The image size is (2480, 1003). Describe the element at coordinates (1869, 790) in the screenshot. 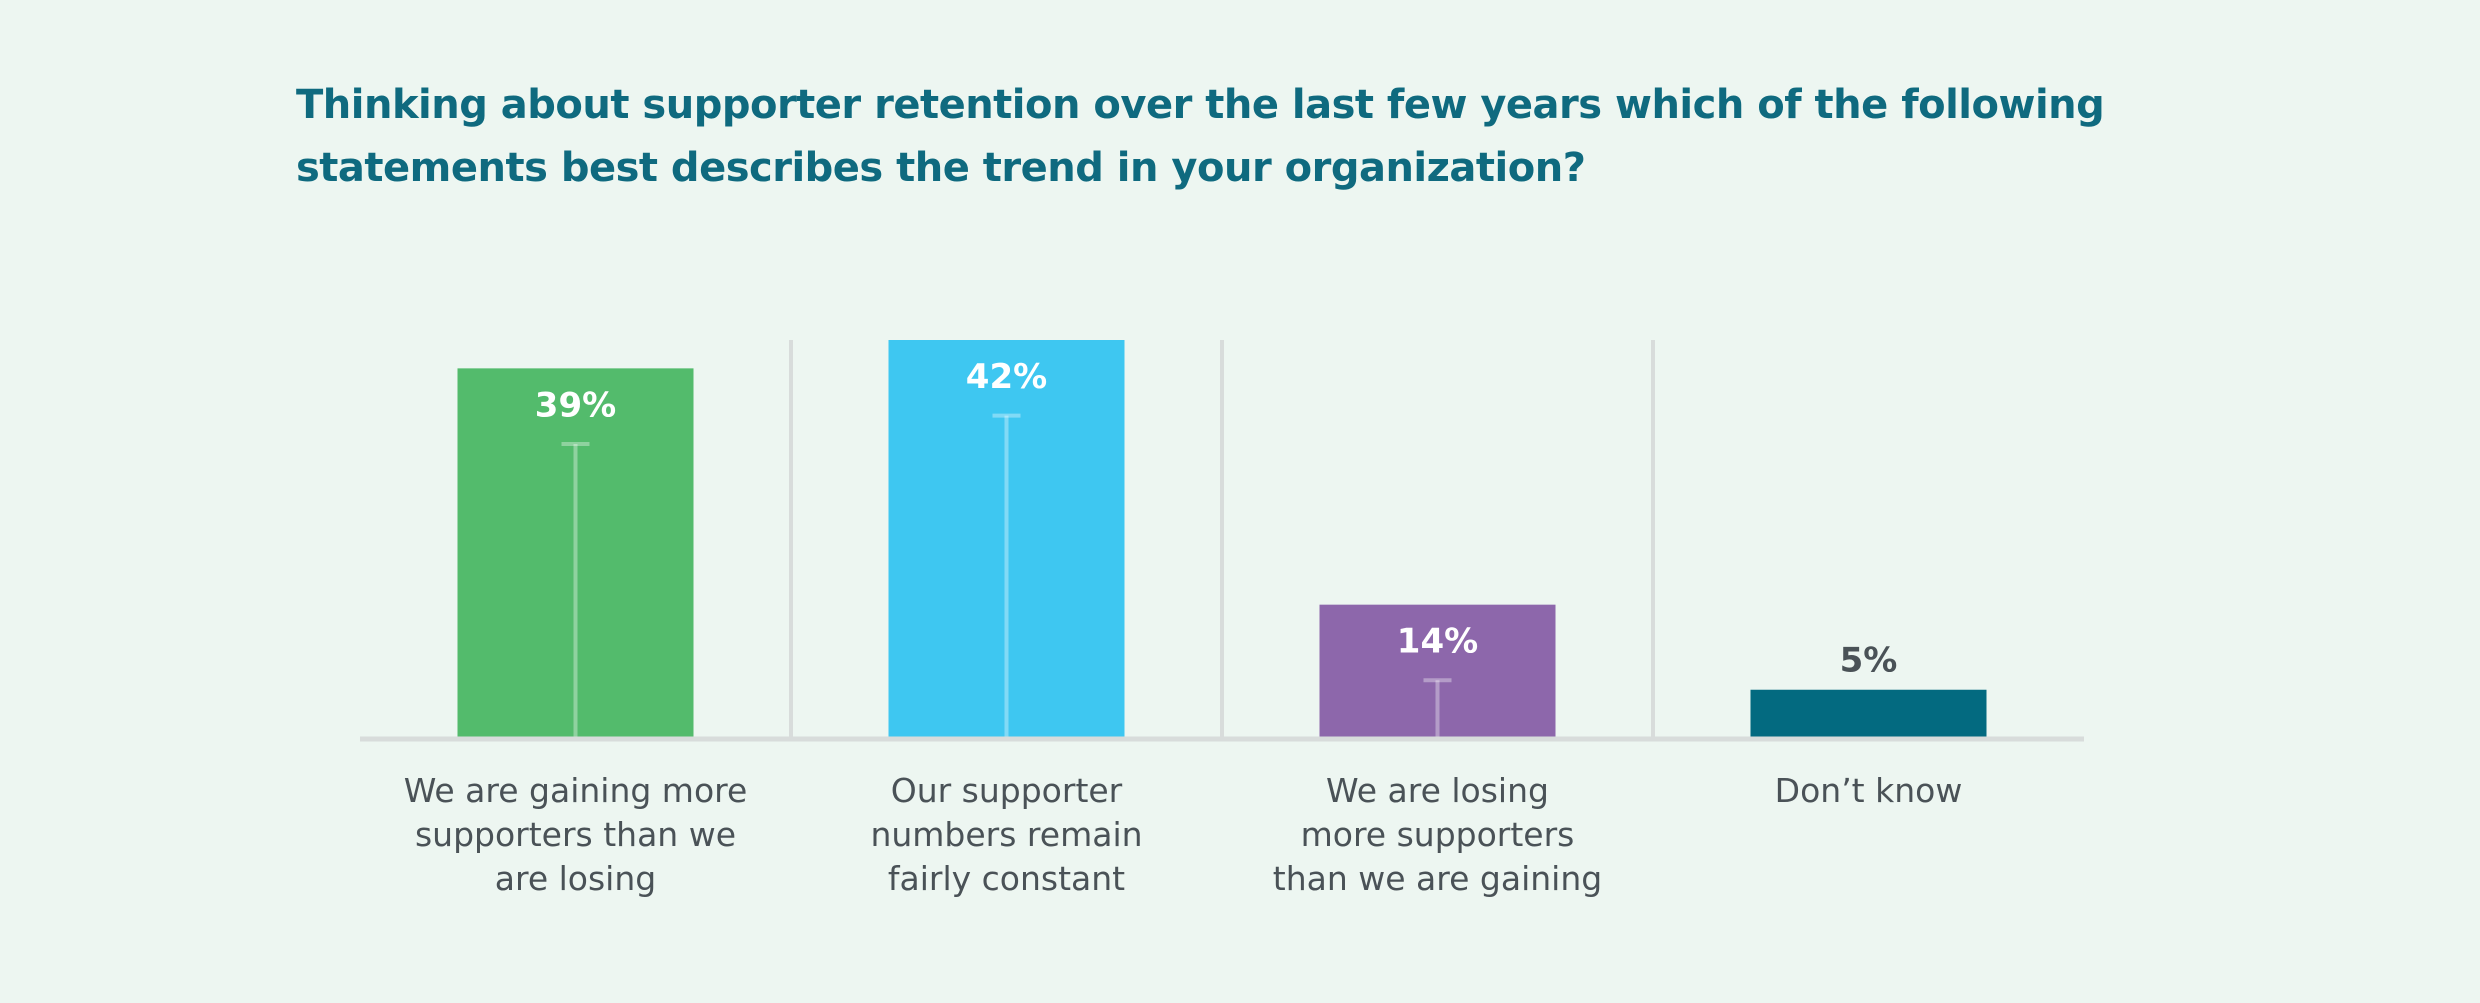

I see `category-label: Don’t know` at that location.